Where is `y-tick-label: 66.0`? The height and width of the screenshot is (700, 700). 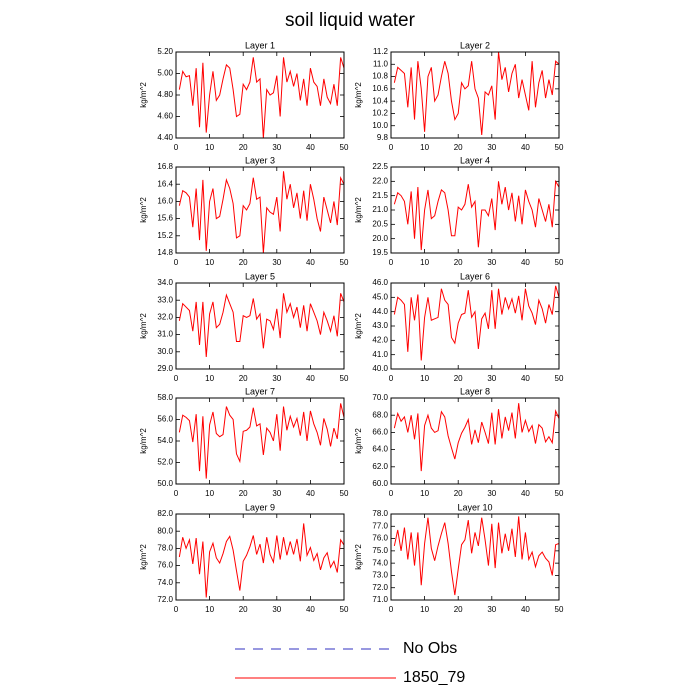
y-tick-label: 66.0 is located at coordinates (380, 432).